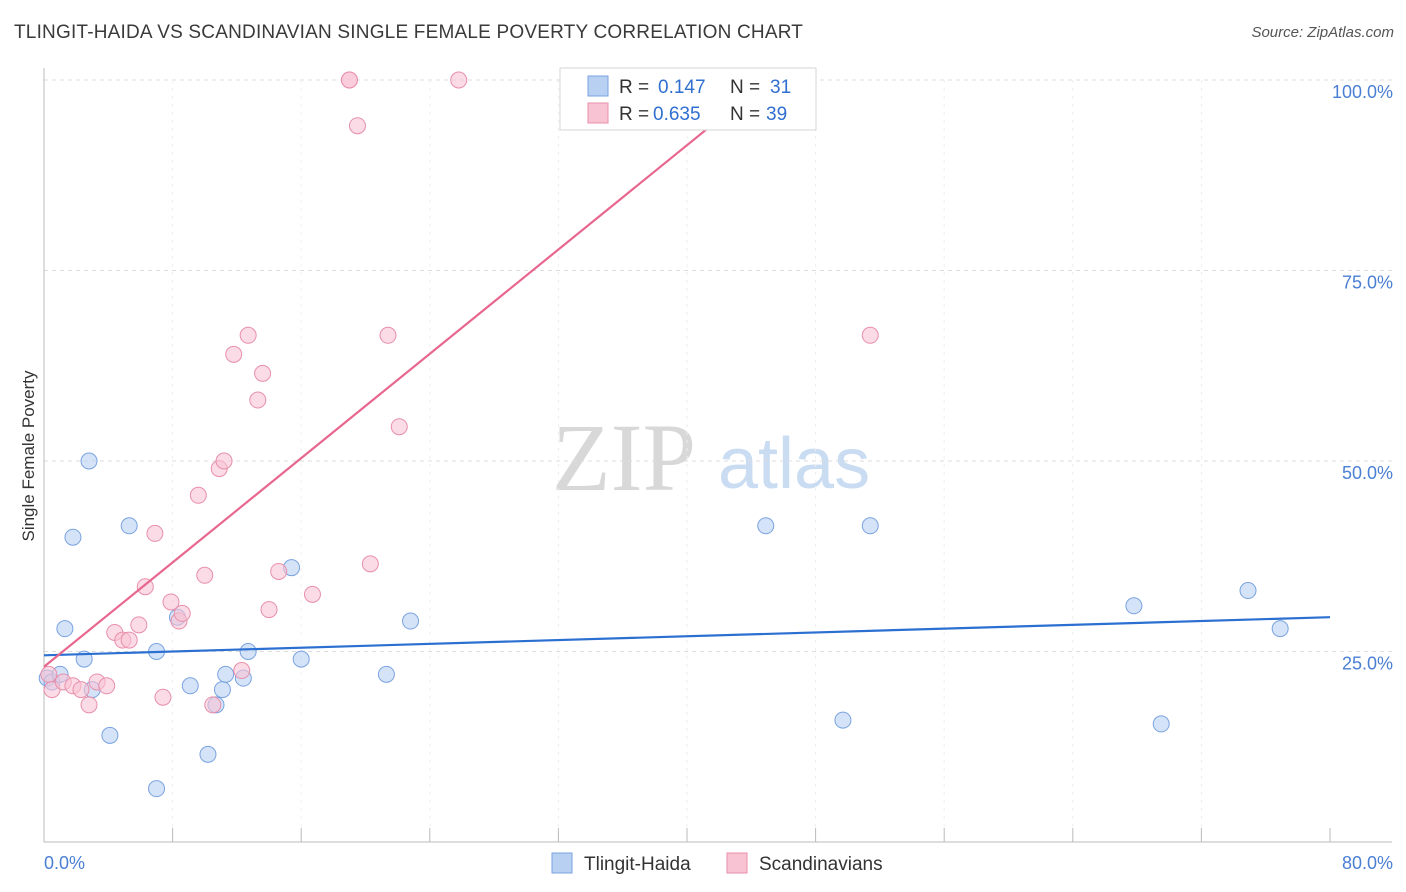 The width and height of the screenshot is (1406, 892). What do you see at coordinates (1367, 863) in the screenshot?
I see `x-tick-label-max: 80.0%` at bounding box center [1367, 863].